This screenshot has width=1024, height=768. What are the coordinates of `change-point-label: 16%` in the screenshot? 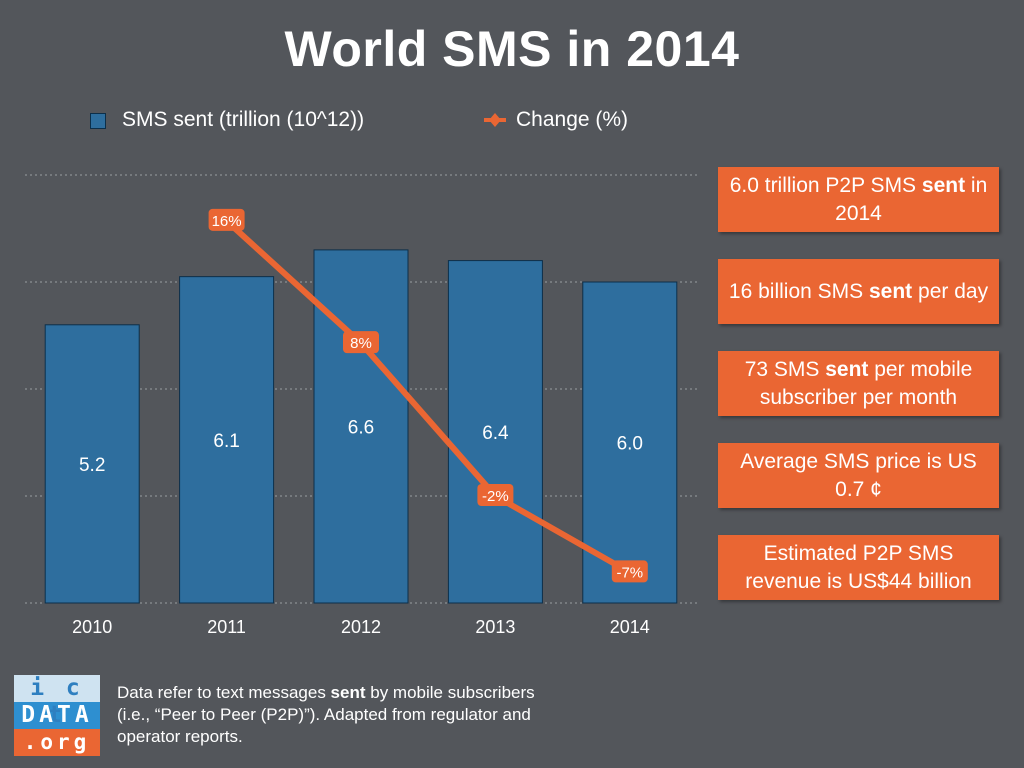 It's located at (227, 221).